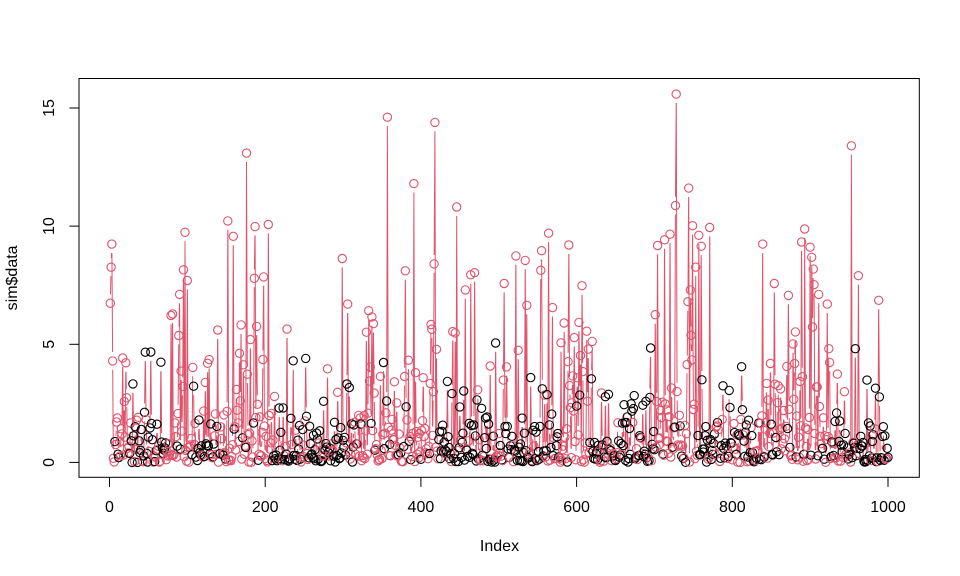 The image size is (960, 576). What do you see at coordinates (499, 546) in the screenshot?
I see `svg-text: Index` at bounding box center [499, 546].